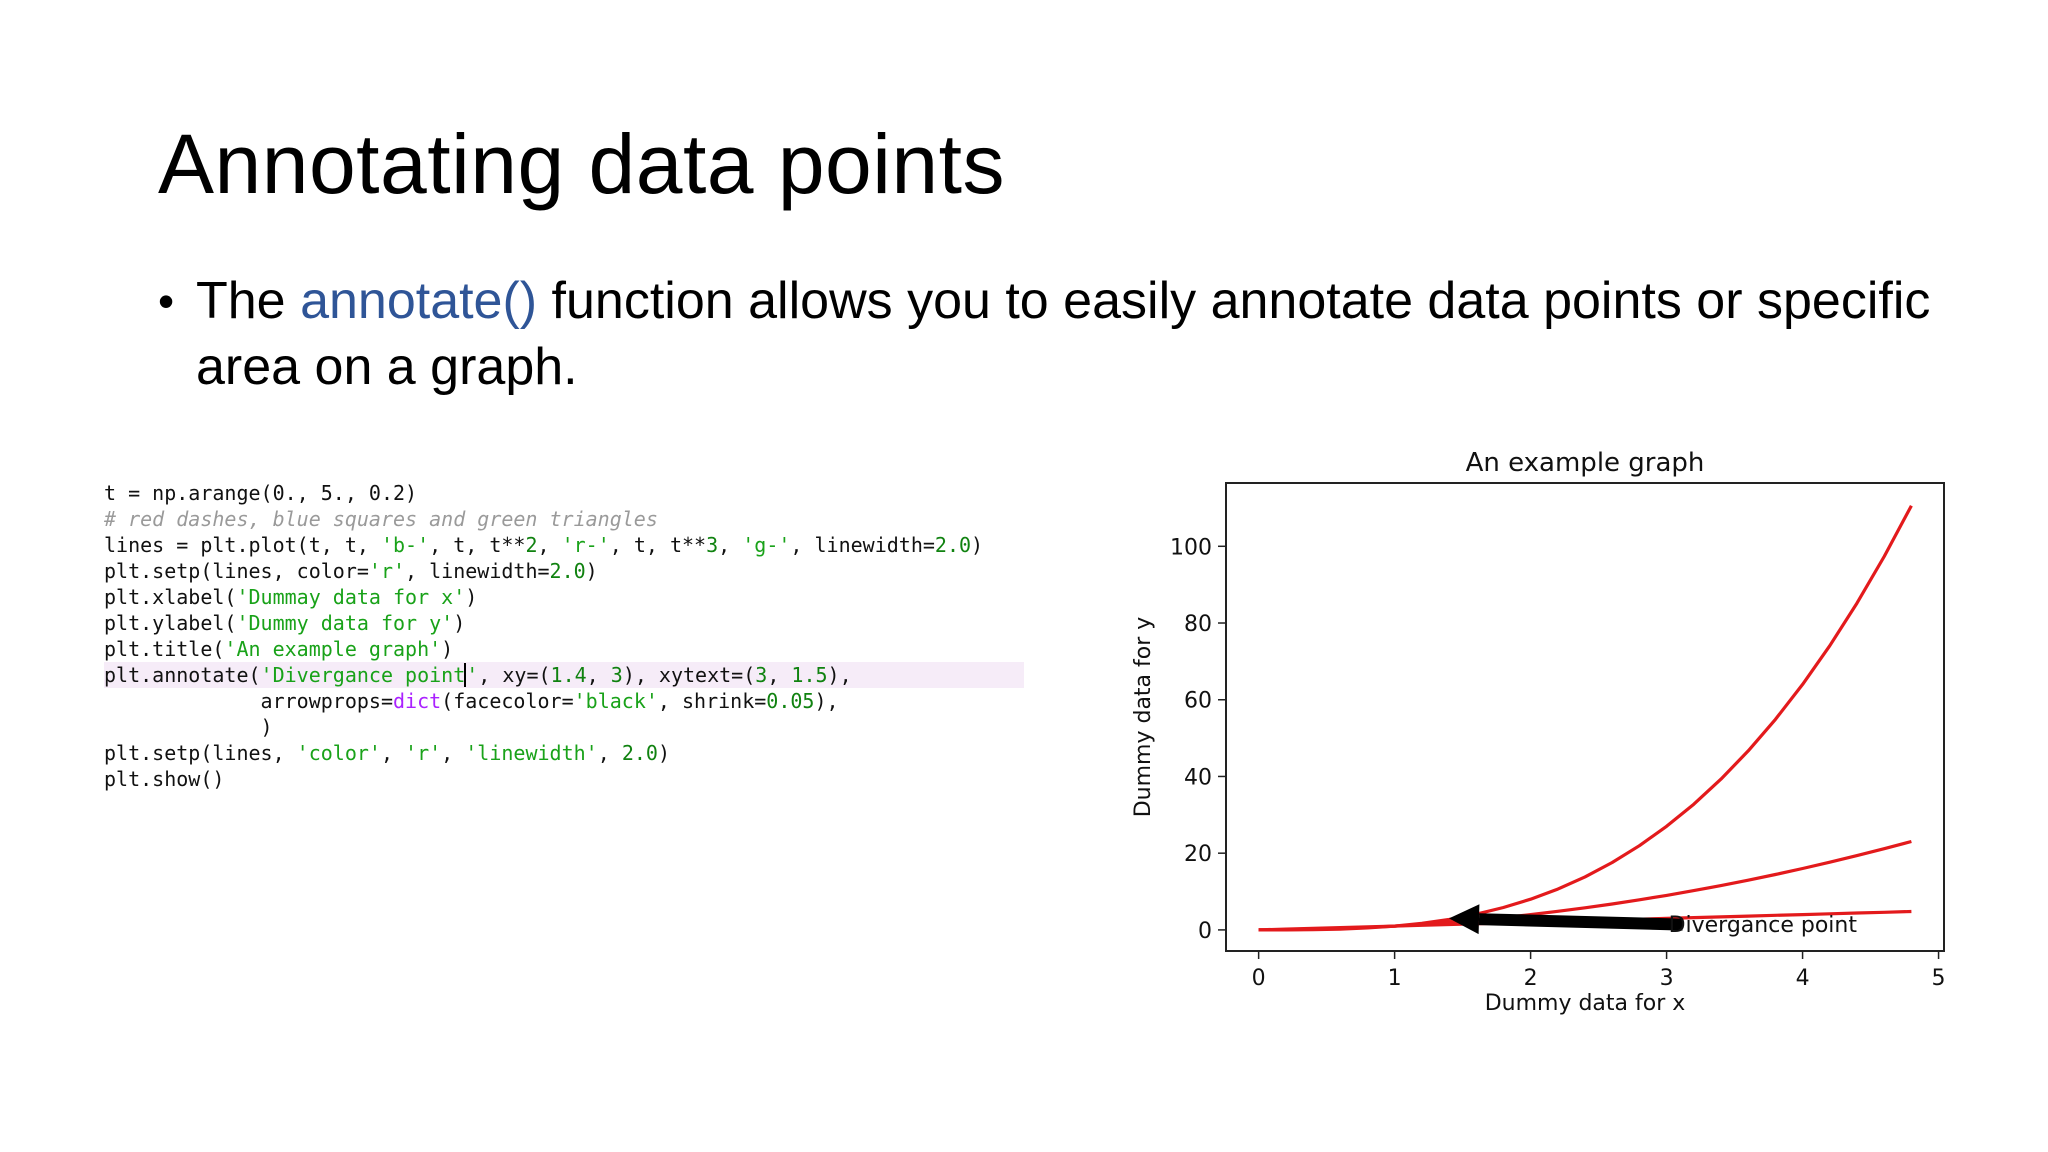 The height and width of the screenshot is (1152, 2048). I want to click on x-tick-label: 3, so click(1667, 978).